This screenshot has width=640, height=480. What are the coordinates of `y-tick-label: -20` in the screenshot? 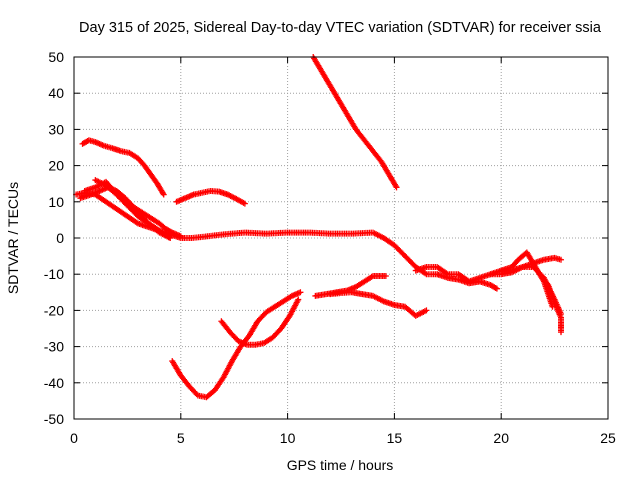 It's located at (54, 310).